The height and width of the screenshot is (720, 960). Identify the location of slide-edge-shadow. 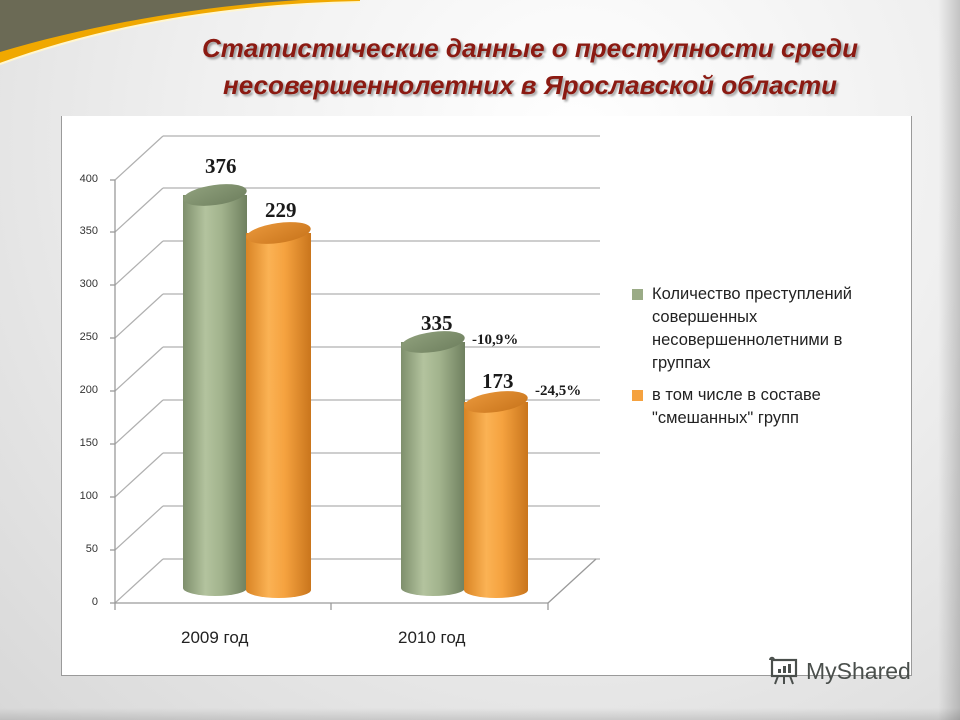
(949, 360).